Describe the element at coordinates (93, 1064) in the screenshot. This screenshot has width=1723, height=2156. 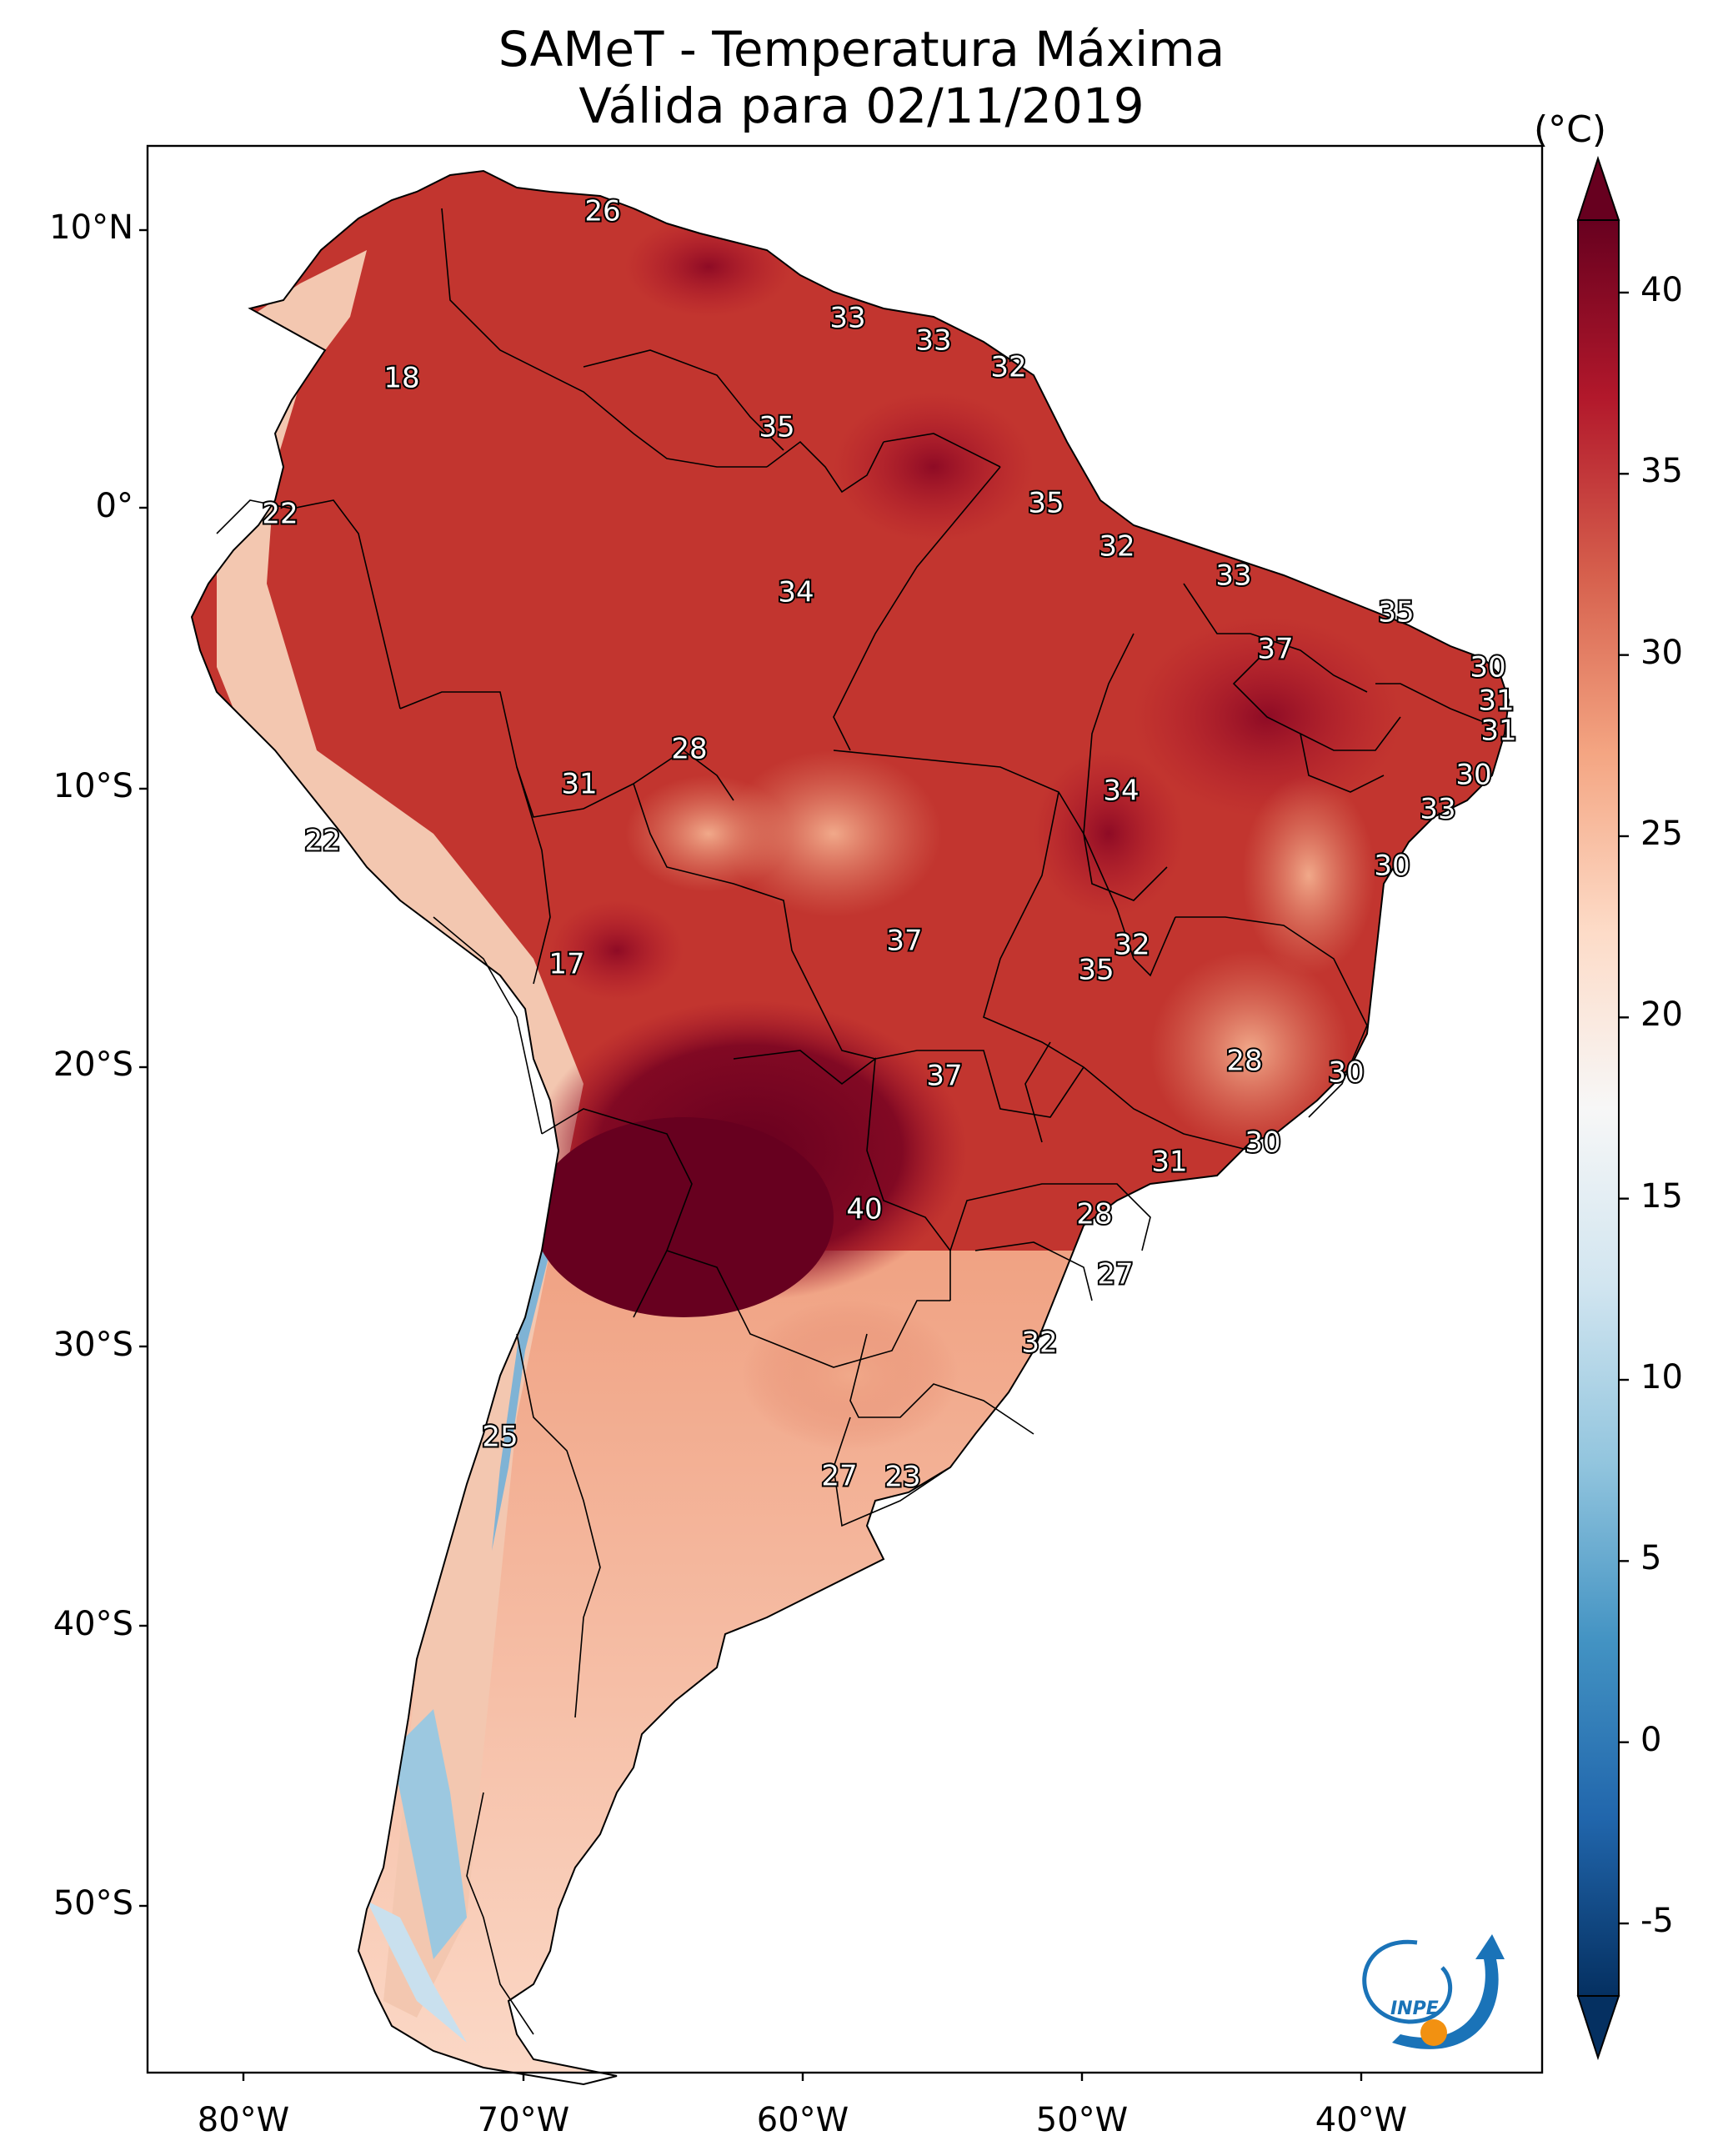
I see `lat-label-20s: 20°S` at that location.